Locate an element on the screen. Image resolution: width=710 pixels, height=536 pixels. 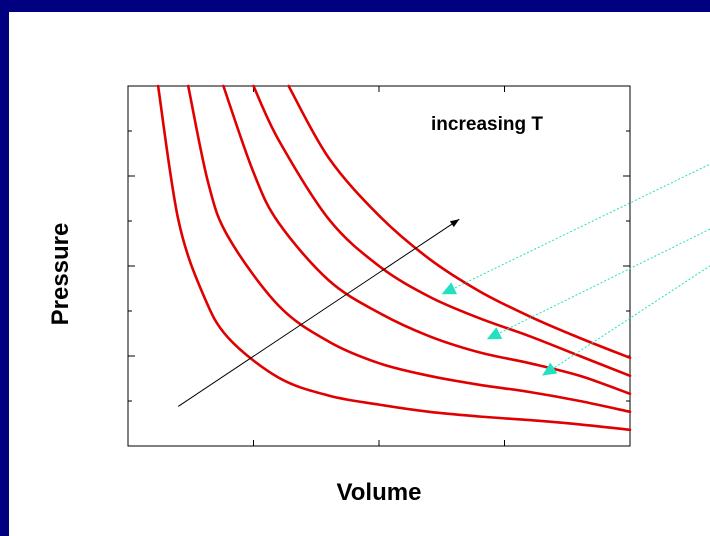
increasing-t-arrowhead is located at coordinates (454, 223).